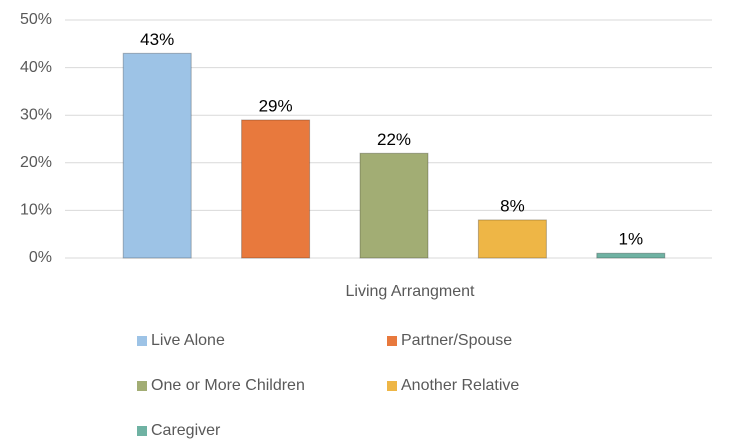 The image size is (745, 443). I want to click on legend-label: Another Relative, so click(460, 385).